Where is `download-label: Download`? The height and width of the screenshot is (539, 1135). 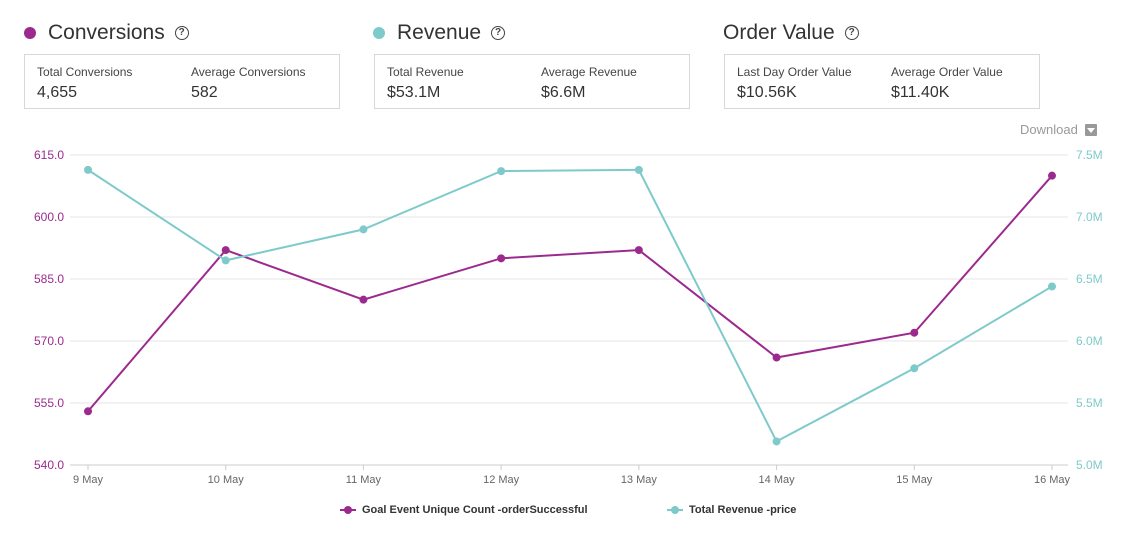
download-label: Download is located at coordinates (1049, 129).